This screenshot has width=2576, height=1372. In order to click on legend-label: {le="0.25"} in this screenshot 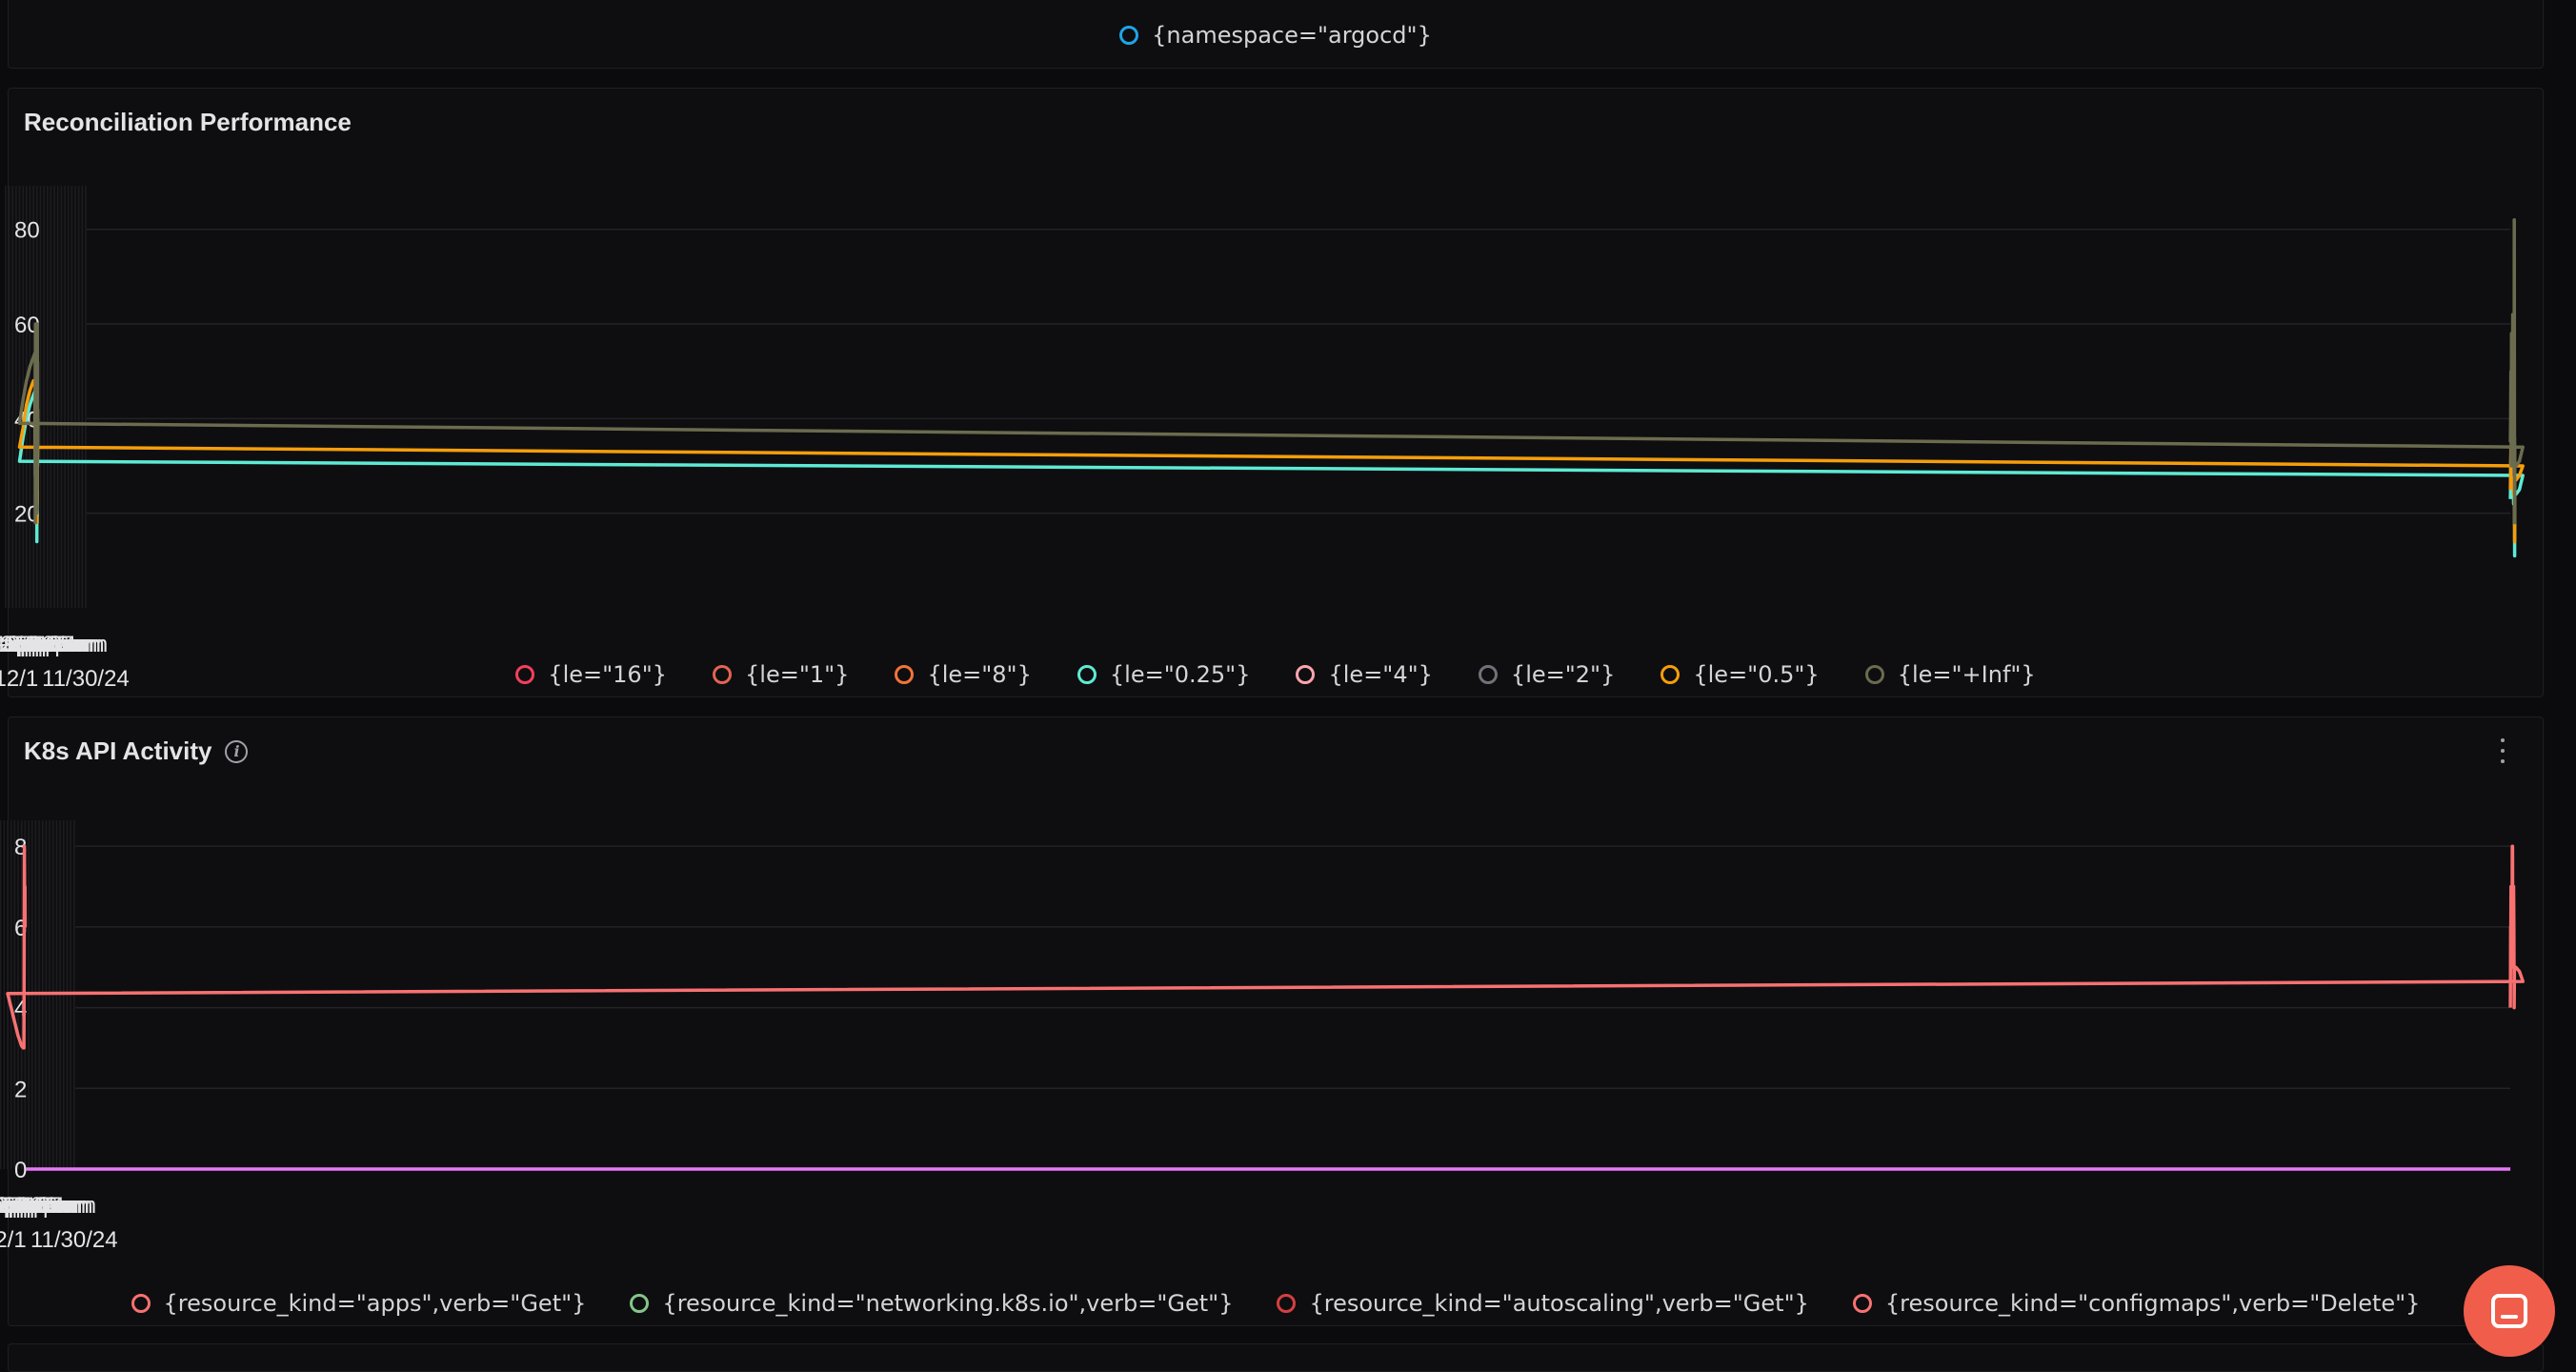, I will do `click(1180, 674)`.